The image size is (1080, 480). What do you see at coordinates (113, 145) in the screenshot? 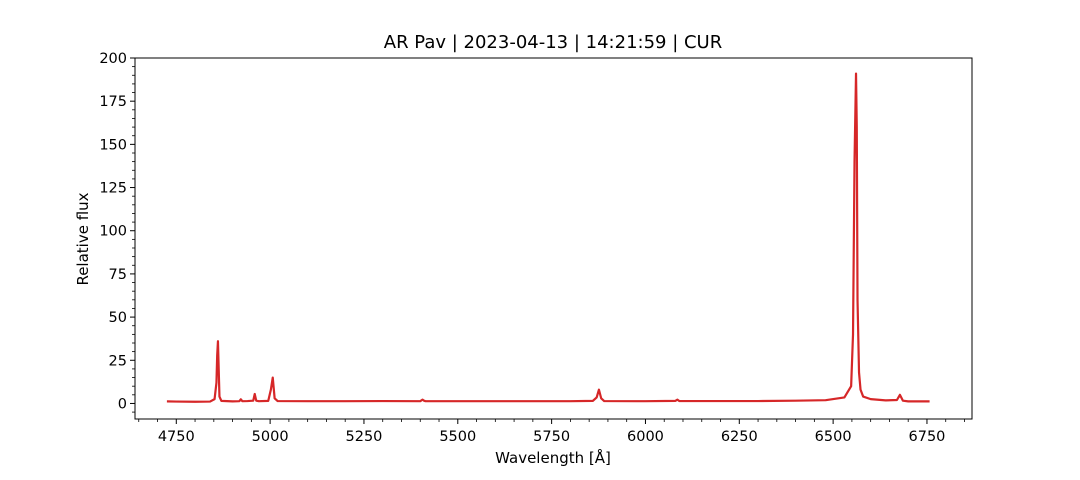
I see `y-tick-label: 150` at bounding box center [113, 145].